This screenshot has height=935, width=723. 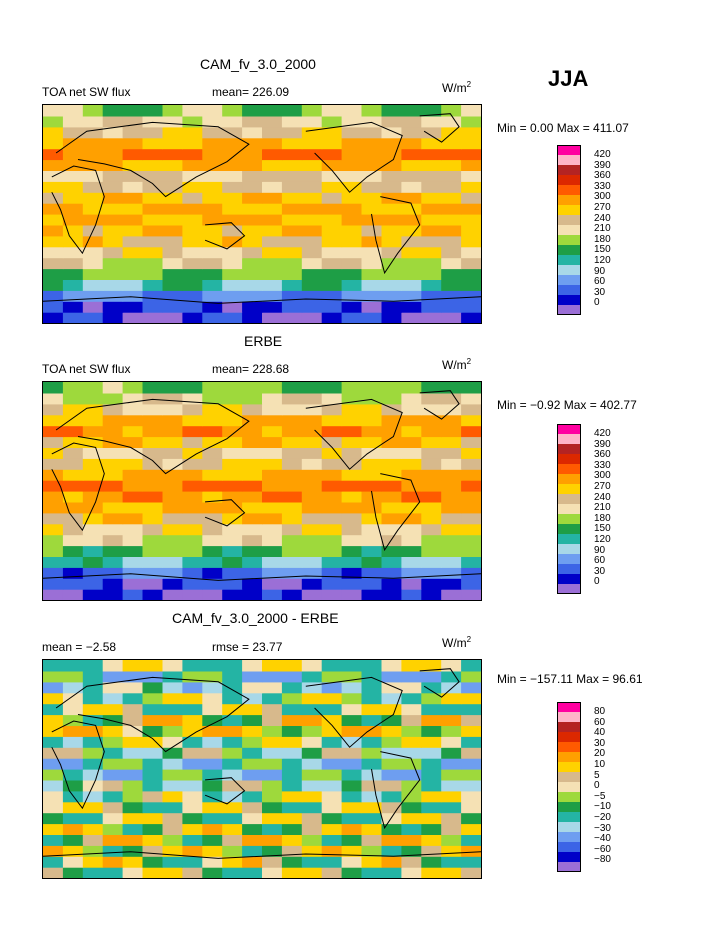 I want to click on colorbar-tick-label: −5, so click(x=600, y=796).